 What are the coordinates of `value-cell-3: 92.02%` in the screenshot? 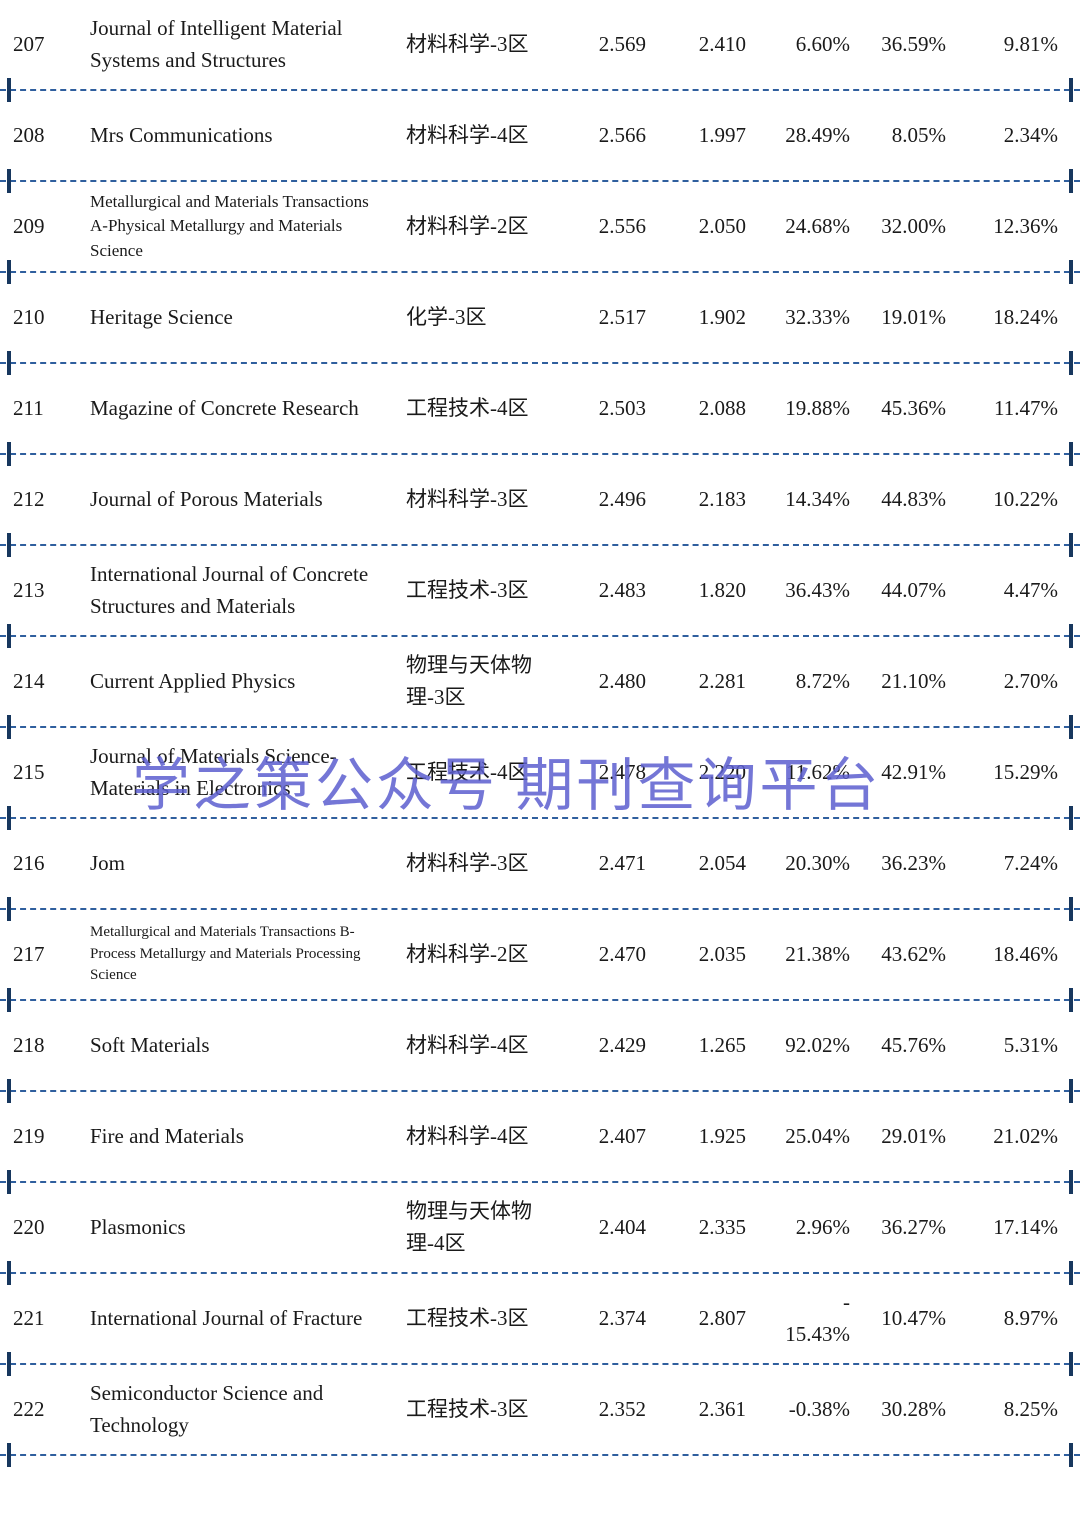 It's located at (817, 1044).